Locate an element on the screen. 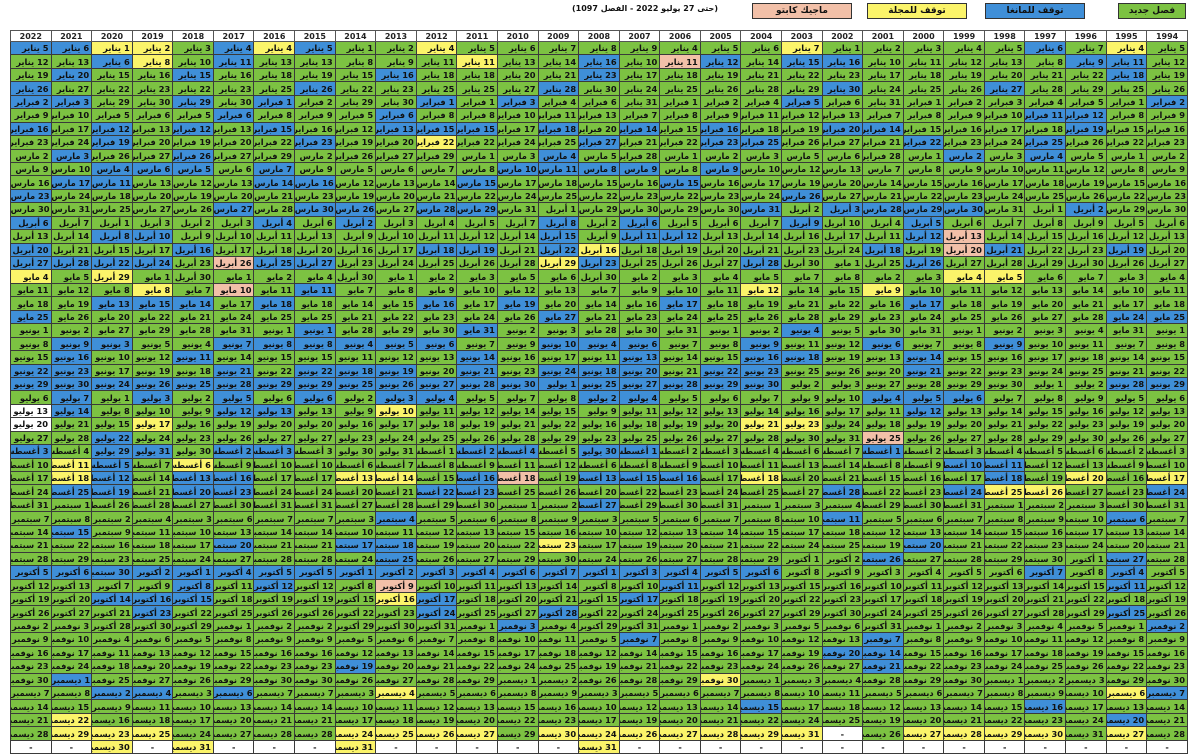 Image resolution: width=1200 pixels, height=754 pixels. date-cell: 11 مارس is located at coordinates (112, 182).